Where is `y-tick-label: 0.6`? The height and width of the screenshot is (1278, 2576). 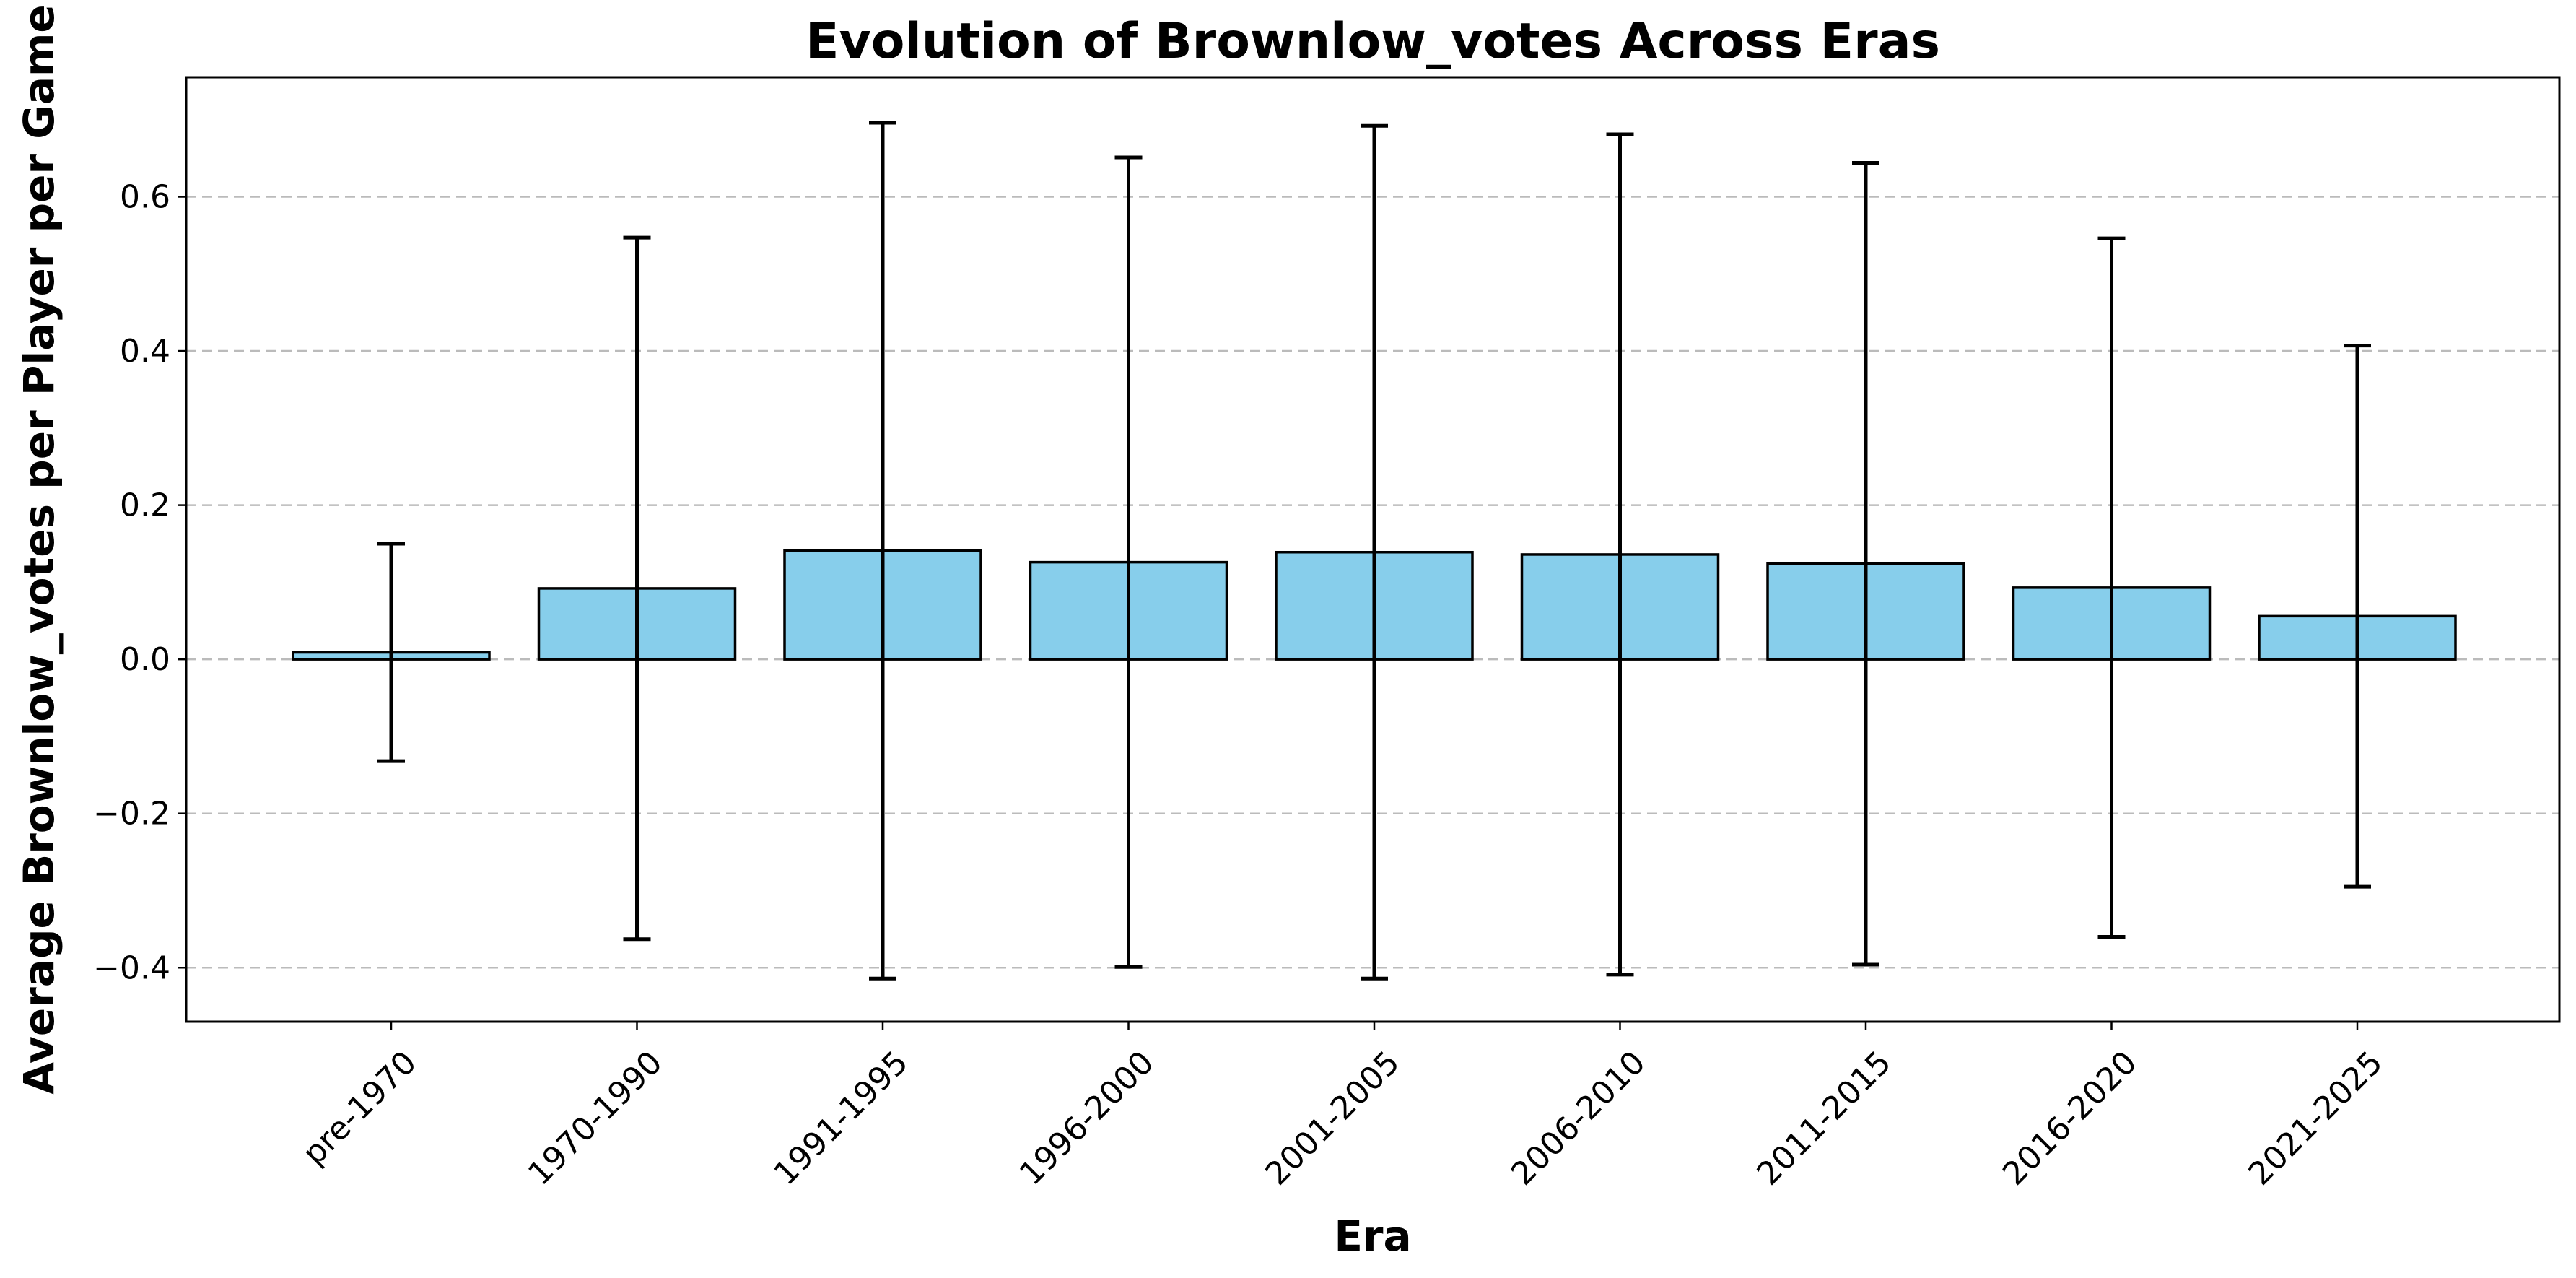
y-tick-label: 0.6 is located at coordinates (145, 197).